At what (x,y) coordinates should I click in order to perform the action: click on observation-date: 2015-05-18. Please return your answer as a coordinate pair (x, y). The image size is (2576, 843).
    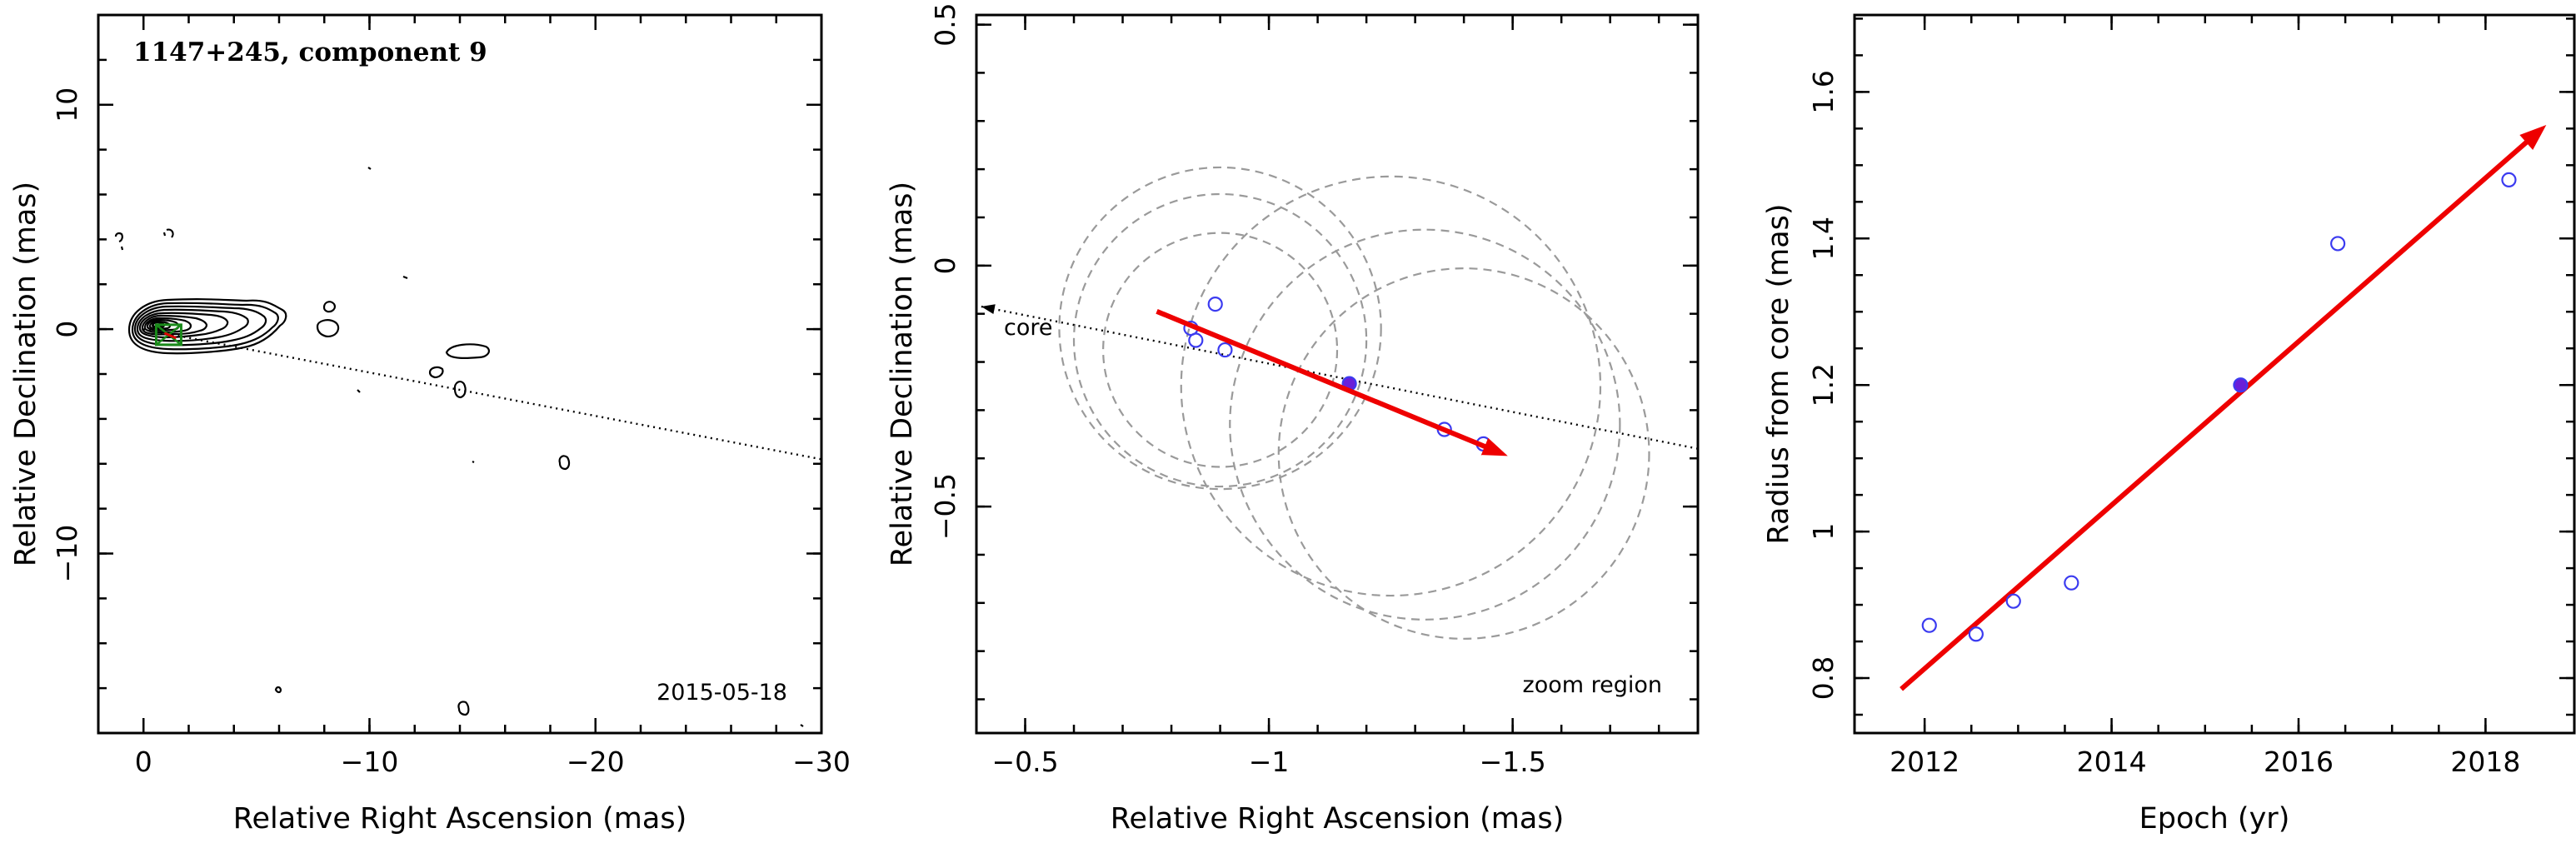
    Looking at the image, I should click on (721, 693).